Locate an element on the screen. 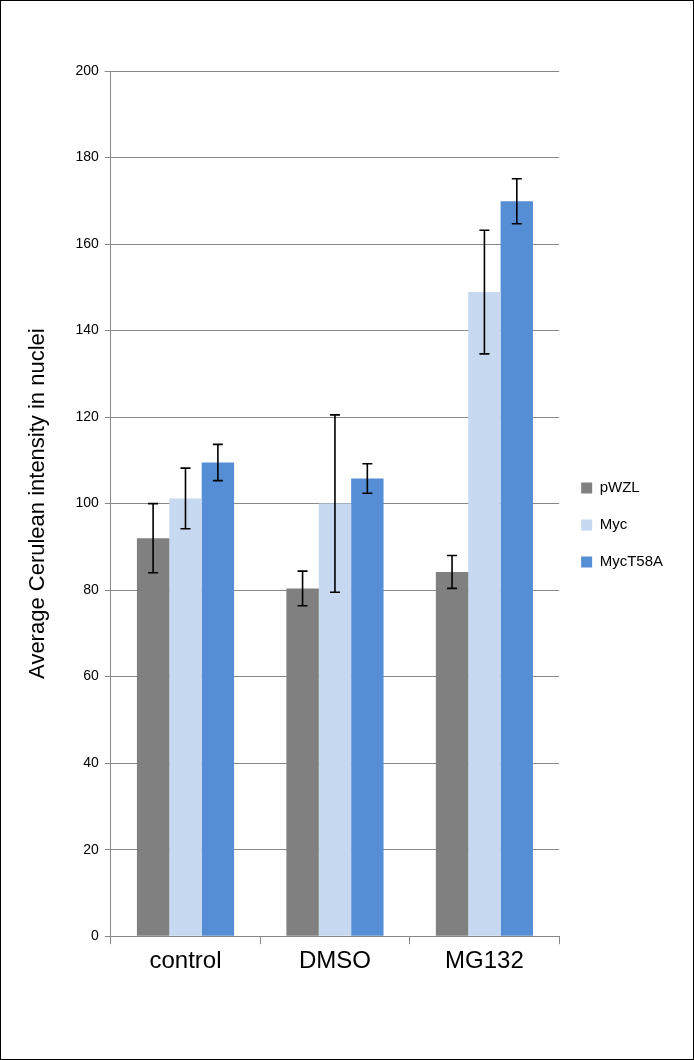 Image resolution: width=694 pixels, height=1060 pixels. legend-label: Myc is located at coordinates (613, 524).